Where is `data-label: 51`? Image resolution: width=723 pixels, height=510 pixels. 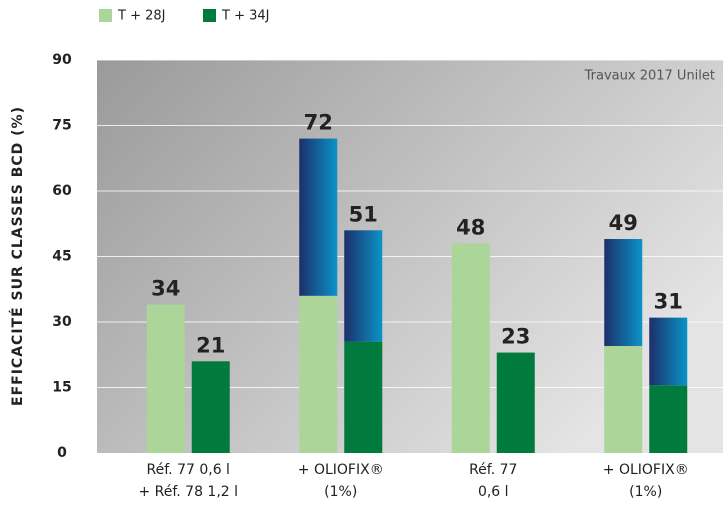
data-label: 51 is located at coordinates (363, 214).